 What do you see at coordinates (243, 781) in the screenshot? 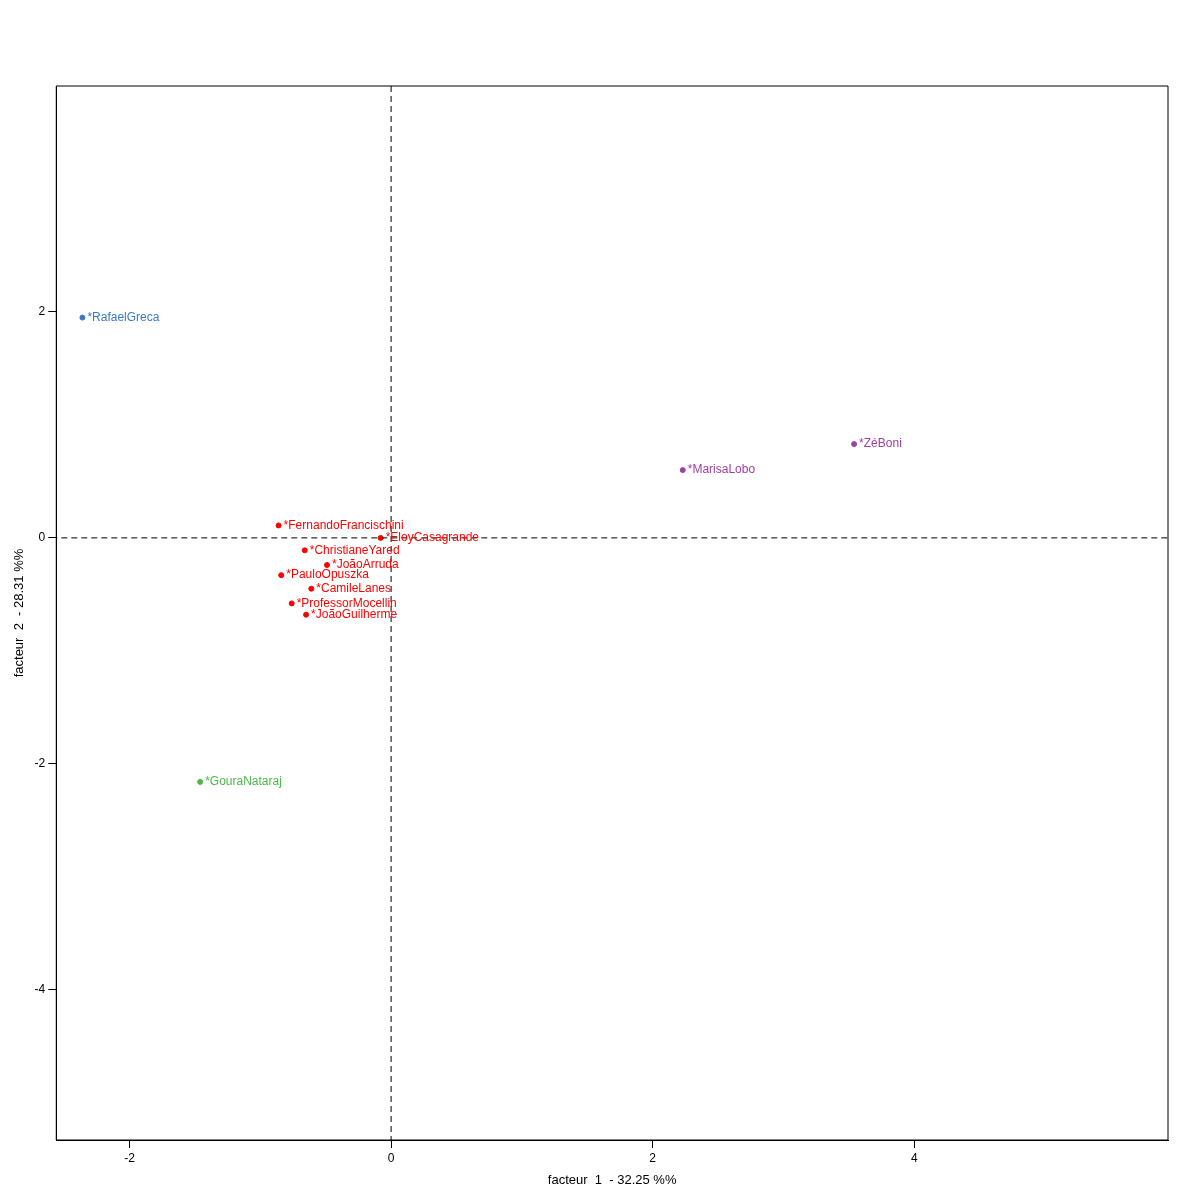
I see `text: *GouraNataraj` at bounding box center [243, 781].